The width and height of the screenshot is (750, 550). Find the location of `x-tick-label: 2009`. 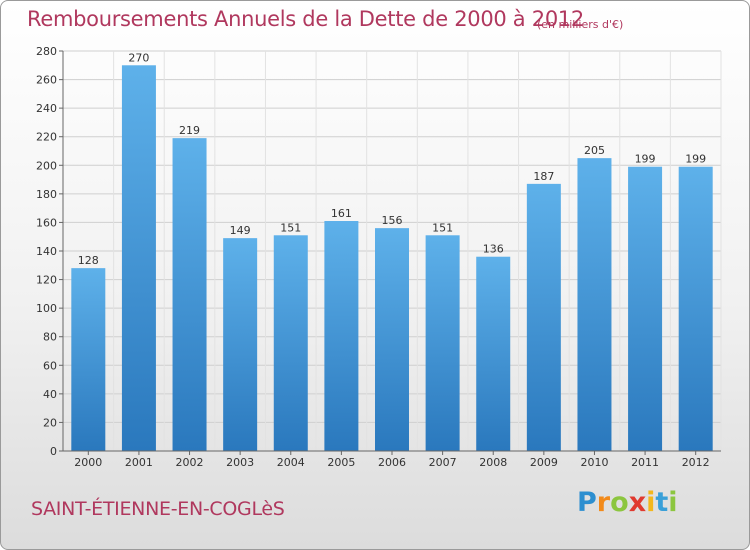

x-tick-label: 2009 is located at coordinates (544, 462).